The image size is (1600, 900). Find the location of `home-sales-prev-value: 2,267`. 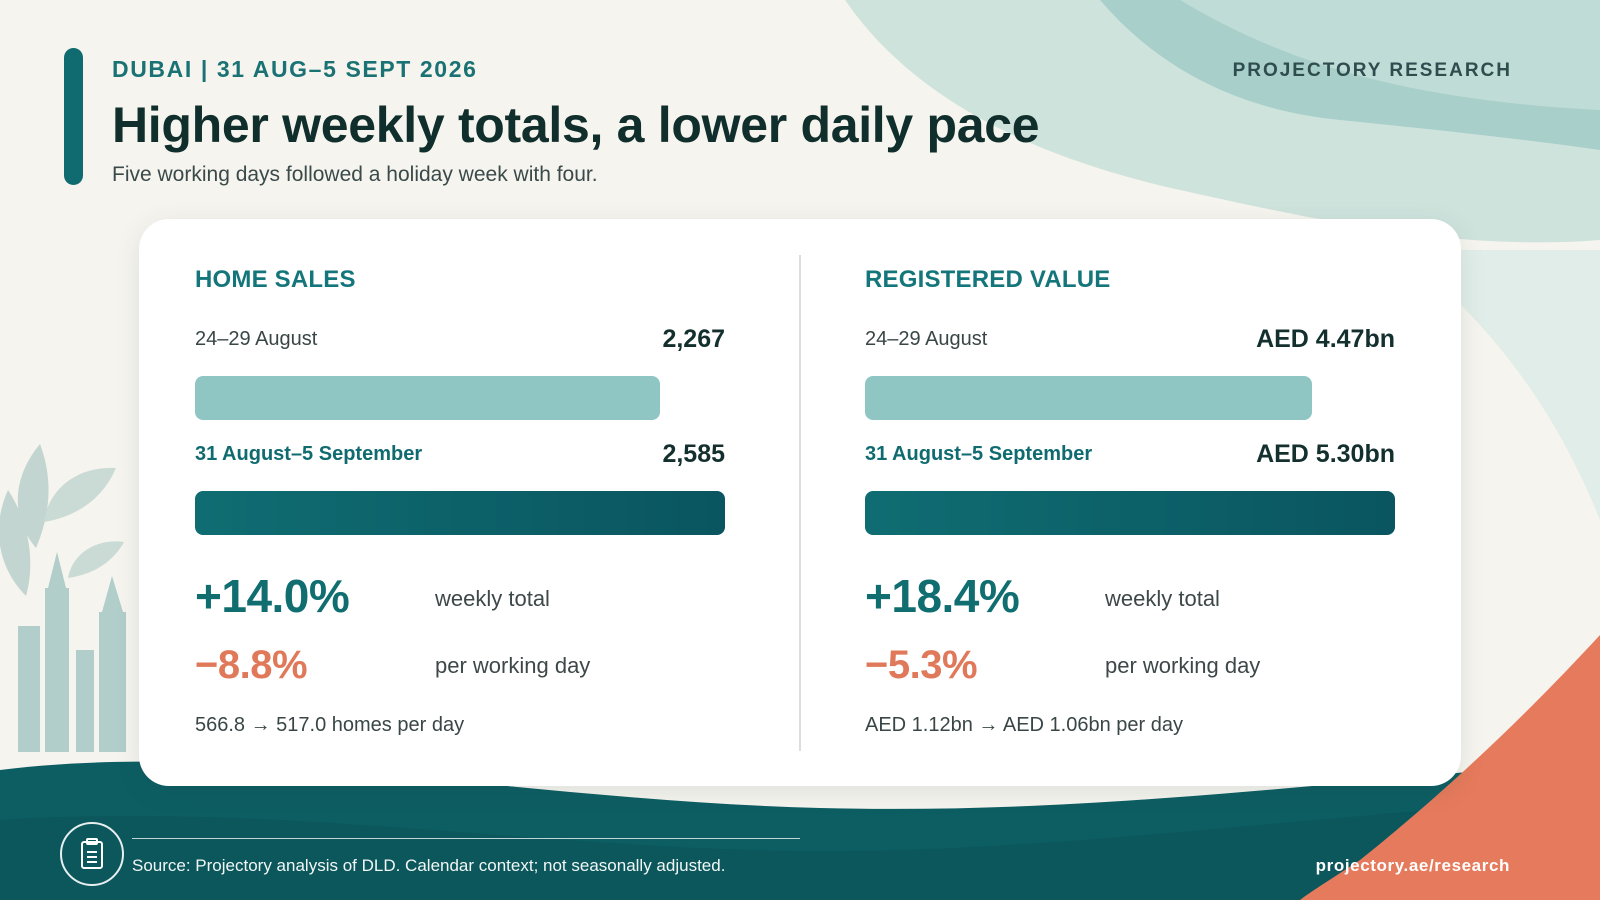

home-sales-prev-value: 2,267 is located at coordinates (693, 339).